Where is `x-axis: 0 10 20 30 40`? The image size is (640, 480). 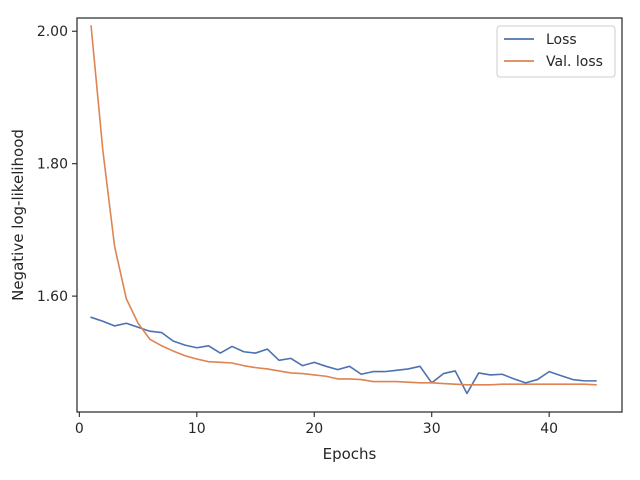
x-axis: 0 10 20 30 40 is located at coordinates (316, 424).